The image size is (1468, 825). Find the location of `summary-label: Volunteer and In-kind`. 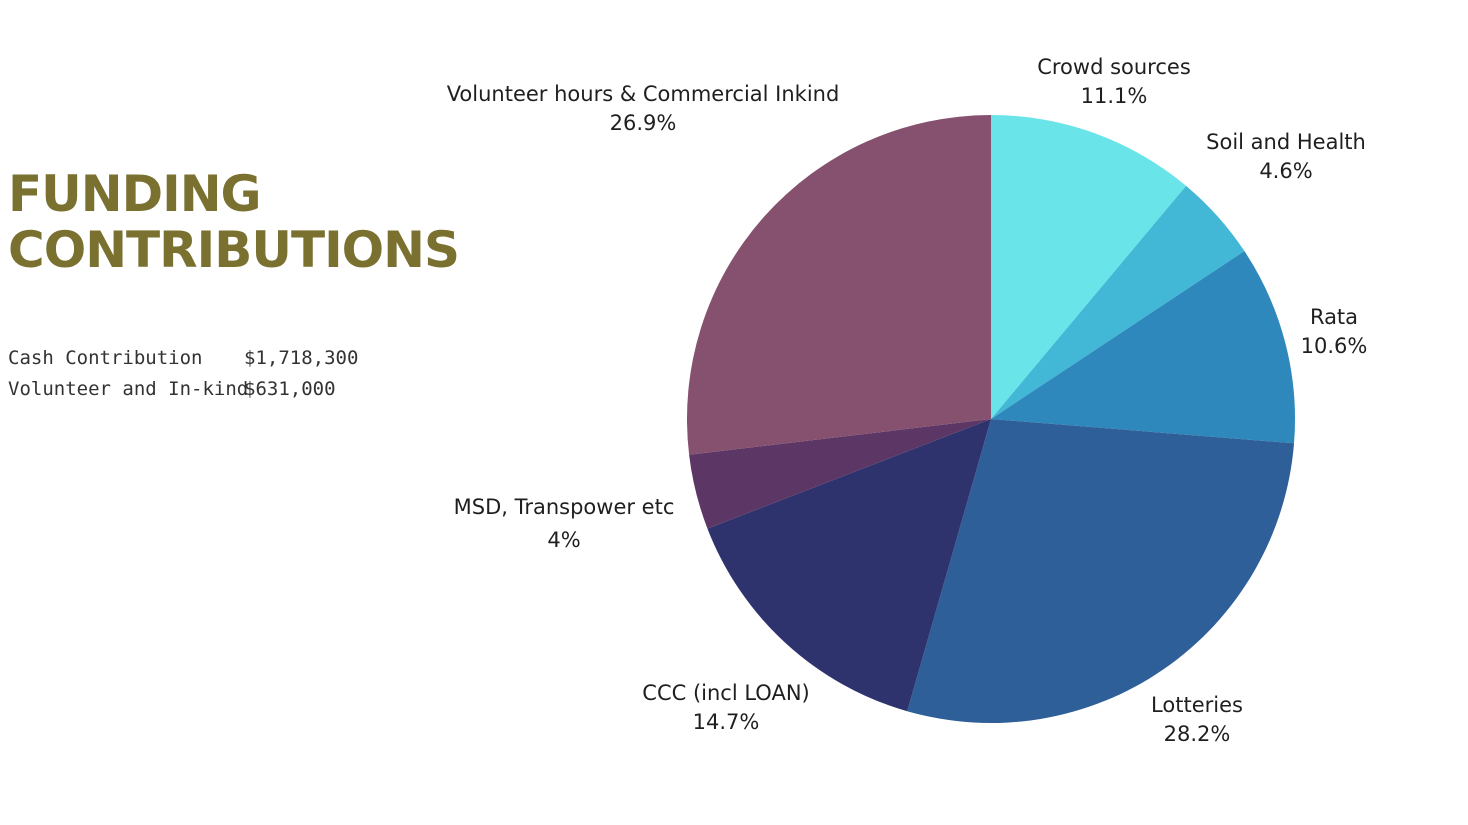

summary-label: Volunteer and In-kind is located at coordinates (128, 388).